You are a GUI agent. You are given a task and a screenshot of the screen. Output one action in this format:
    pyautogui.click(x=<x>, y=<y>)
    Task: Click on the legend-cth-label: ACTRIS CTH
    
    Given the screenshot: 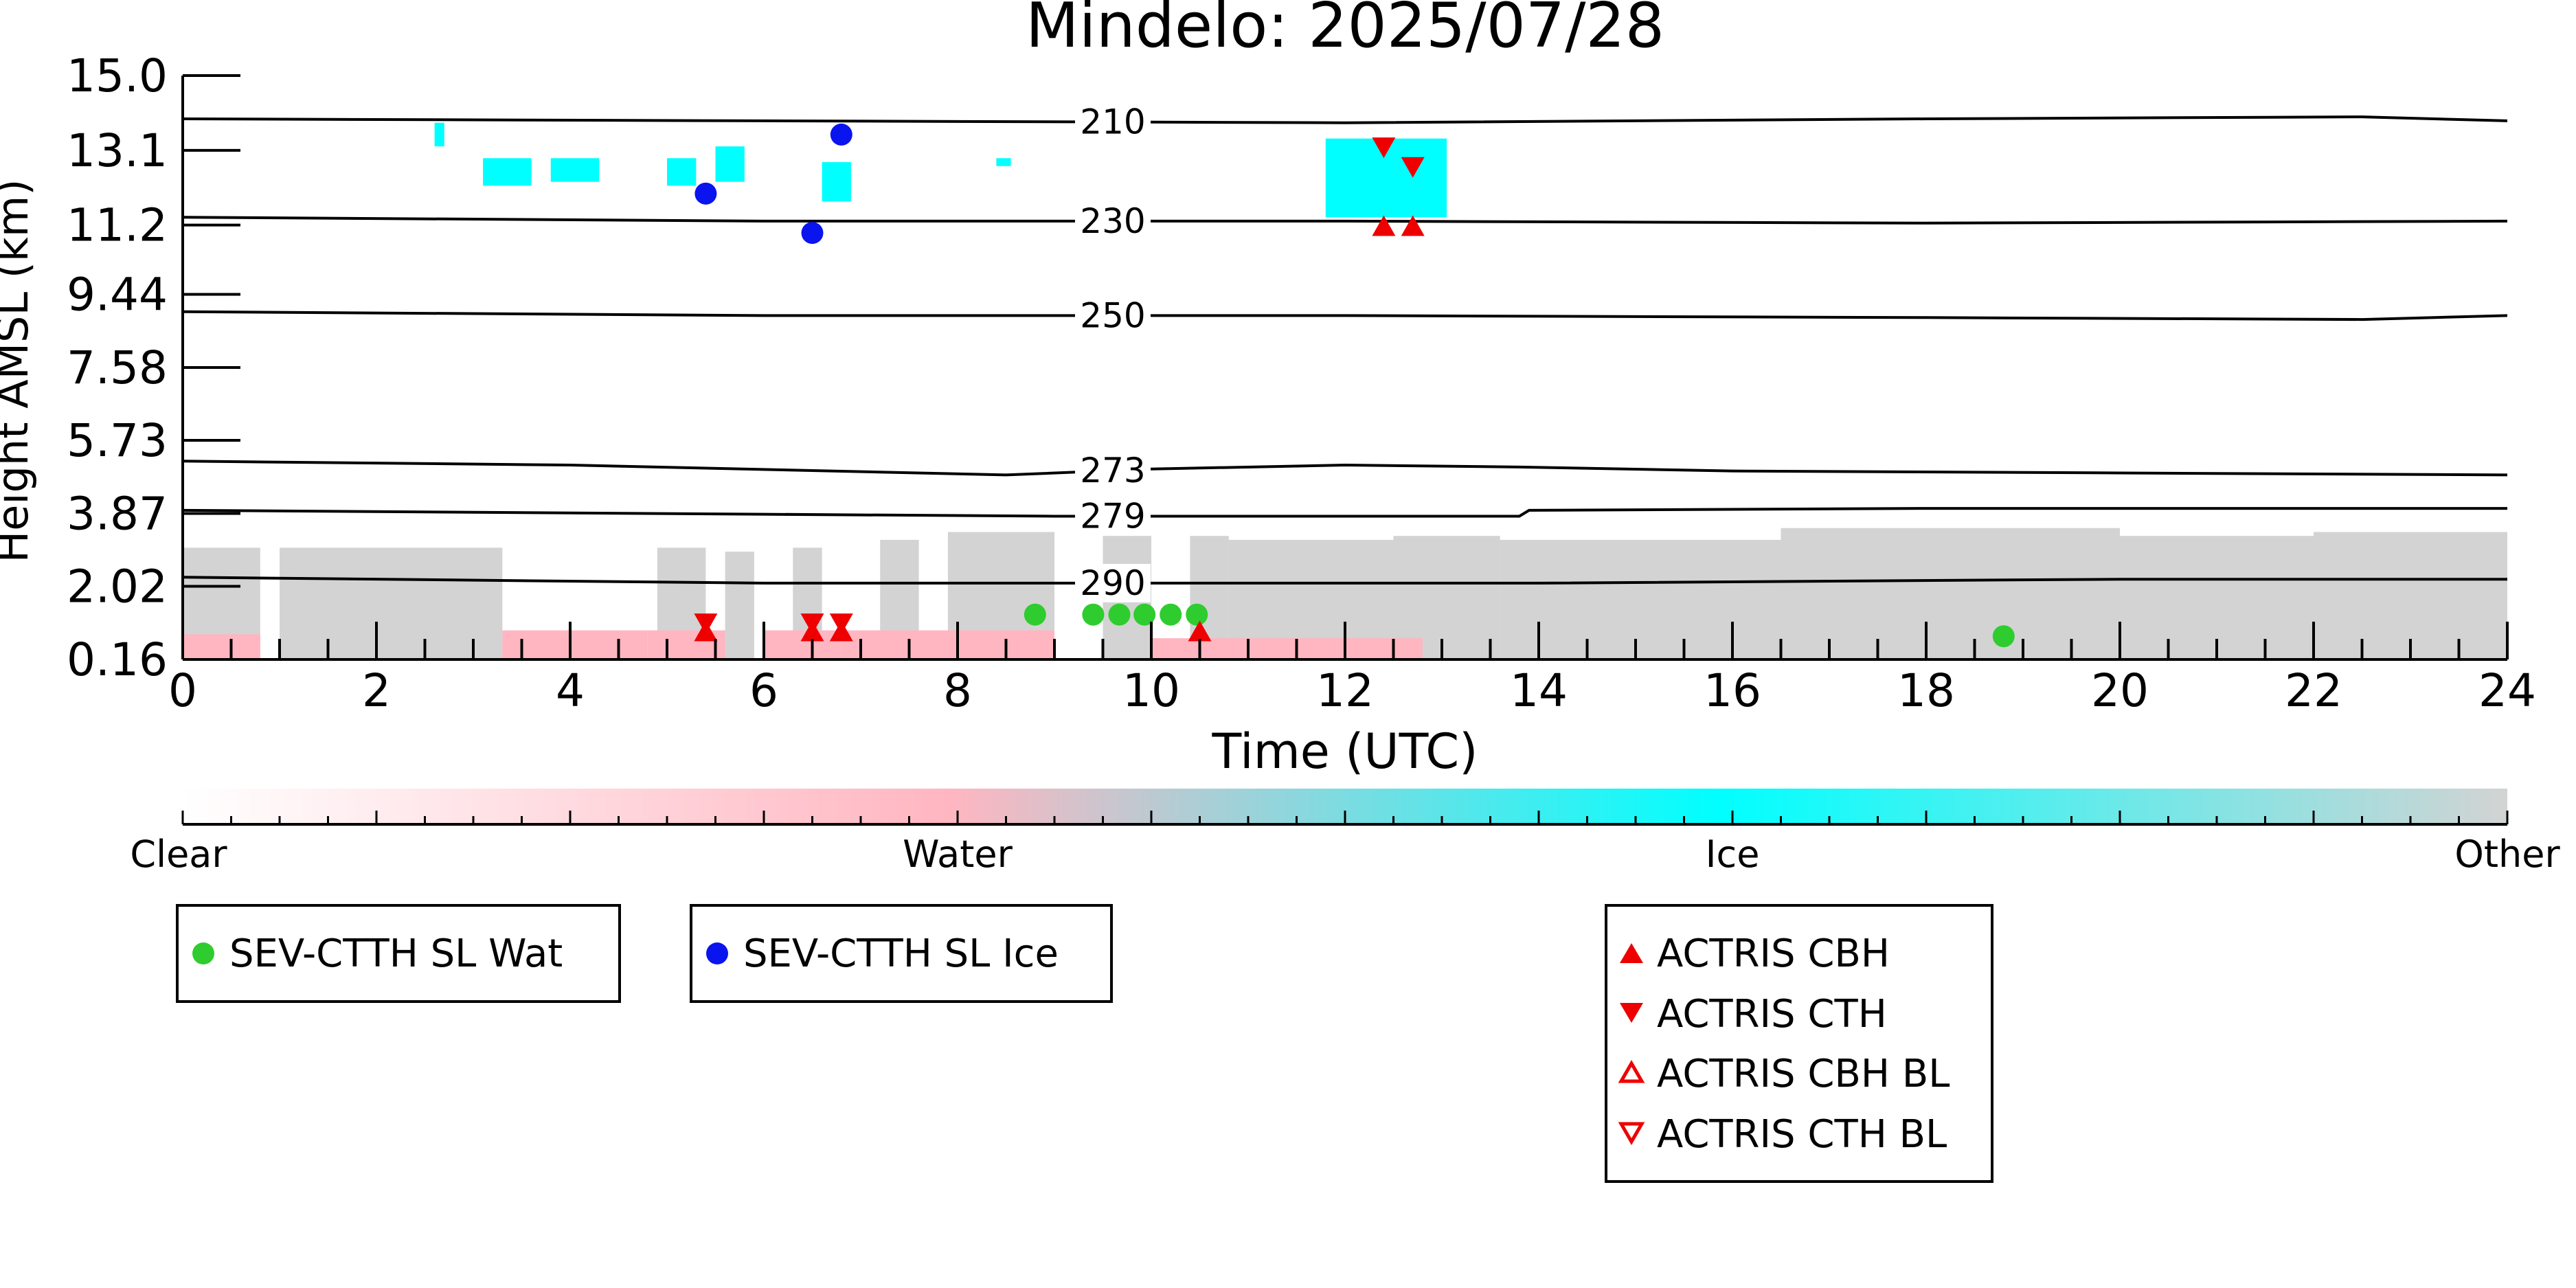 What is the action you would take?
    pyautogui.click(x=1772, y=1014)
    